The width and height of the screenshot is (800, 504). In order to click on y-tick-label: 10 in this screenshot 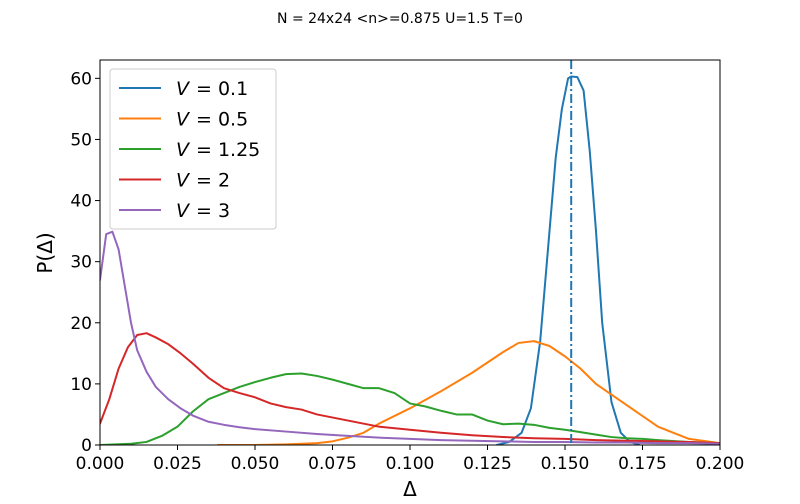, I will do `click(81, 385)`.